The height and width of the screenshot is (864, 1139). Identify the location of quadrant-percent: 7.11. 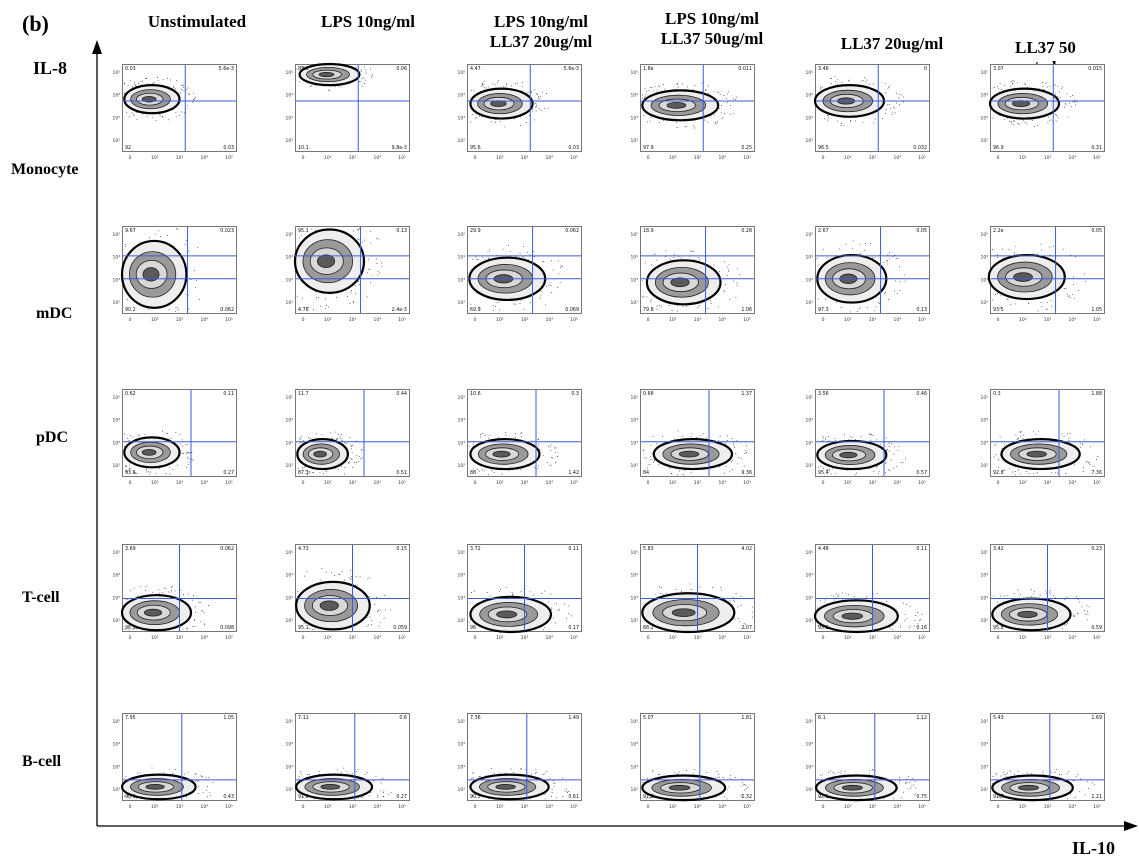
(303, 718).